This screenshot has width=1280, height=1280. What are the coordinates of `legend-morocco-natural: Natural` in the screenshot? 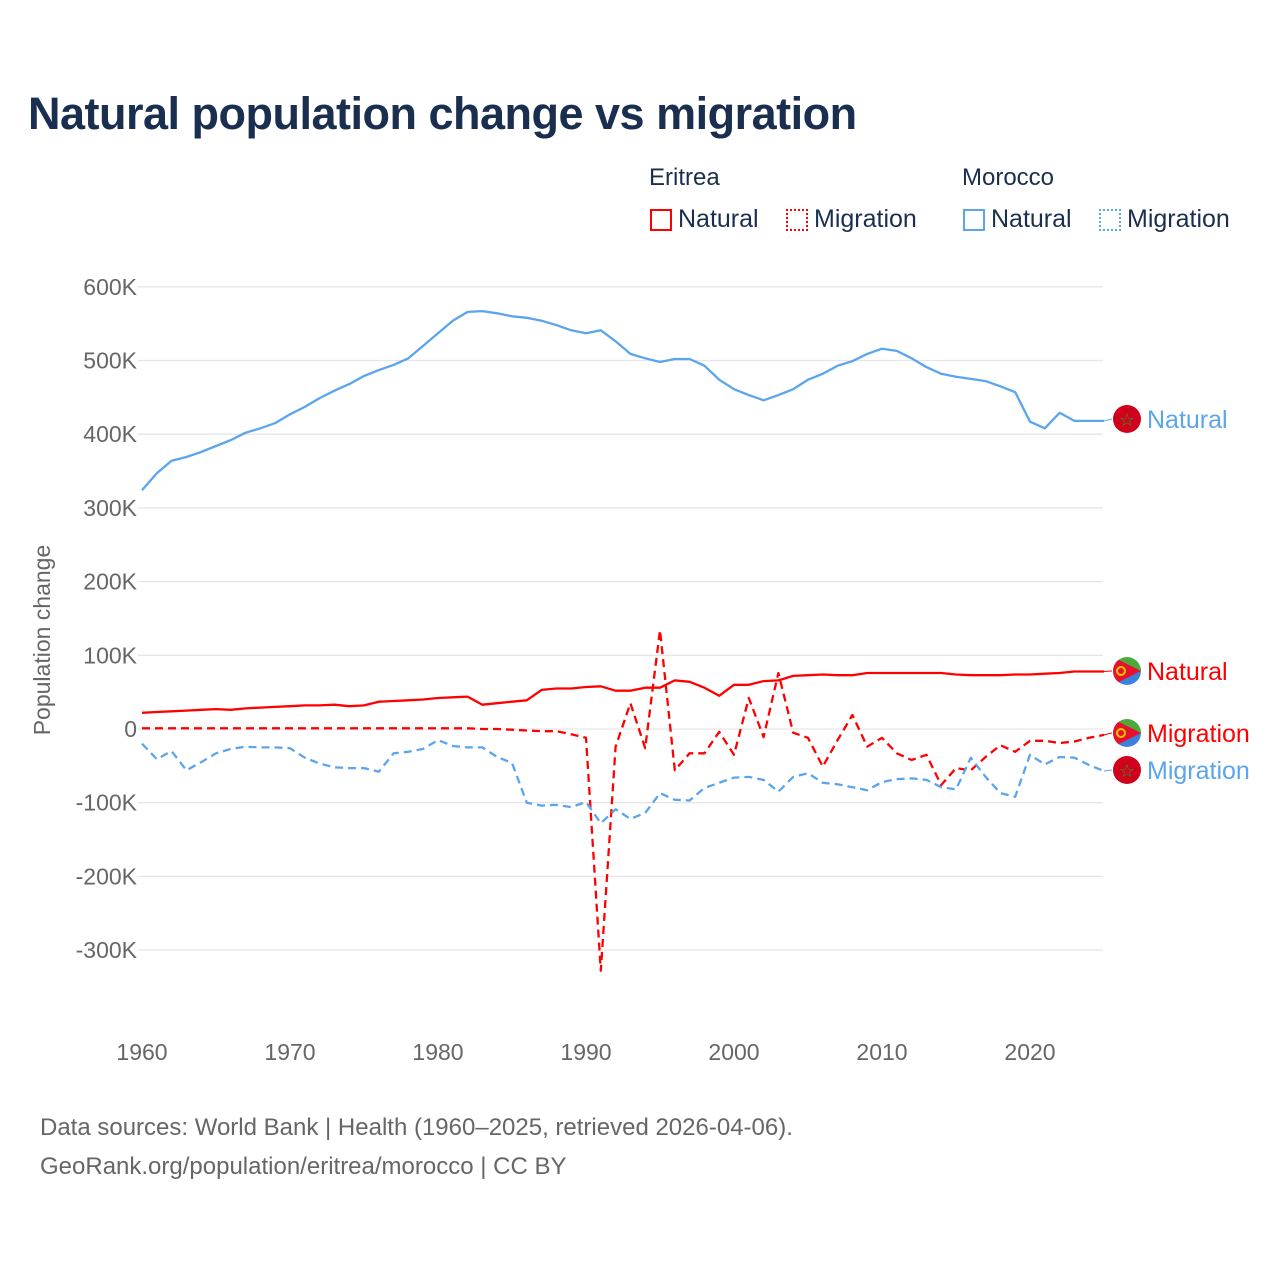 It's located at (1017, 219).